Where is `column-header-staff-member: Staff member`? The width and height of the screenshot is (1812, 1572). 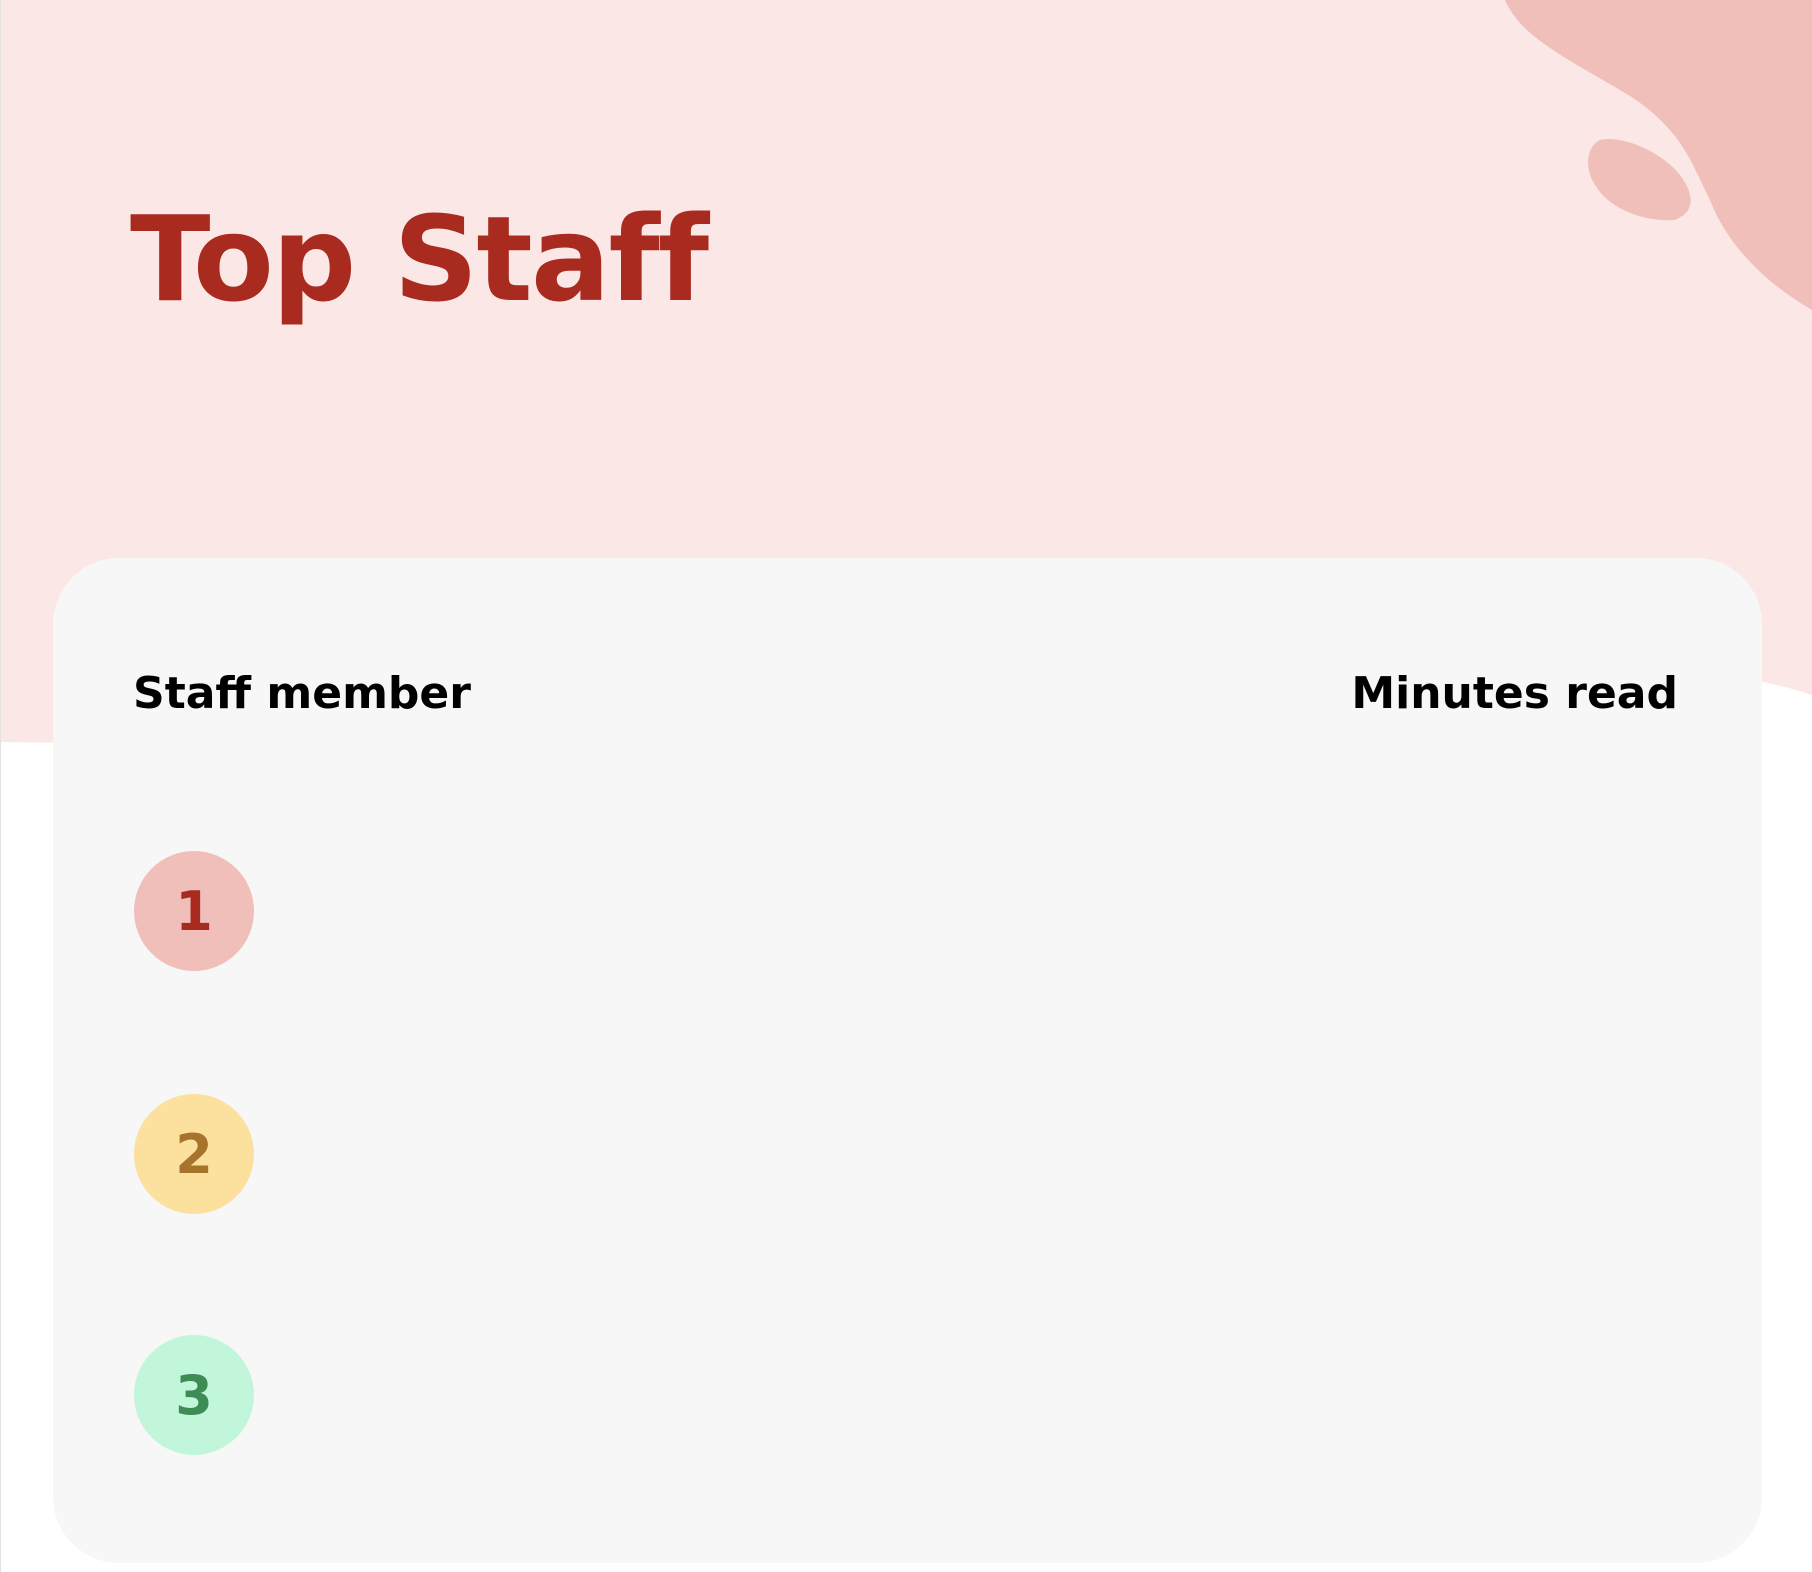
column-header-staff-member: Staff member is located at coordinates (302, 693).